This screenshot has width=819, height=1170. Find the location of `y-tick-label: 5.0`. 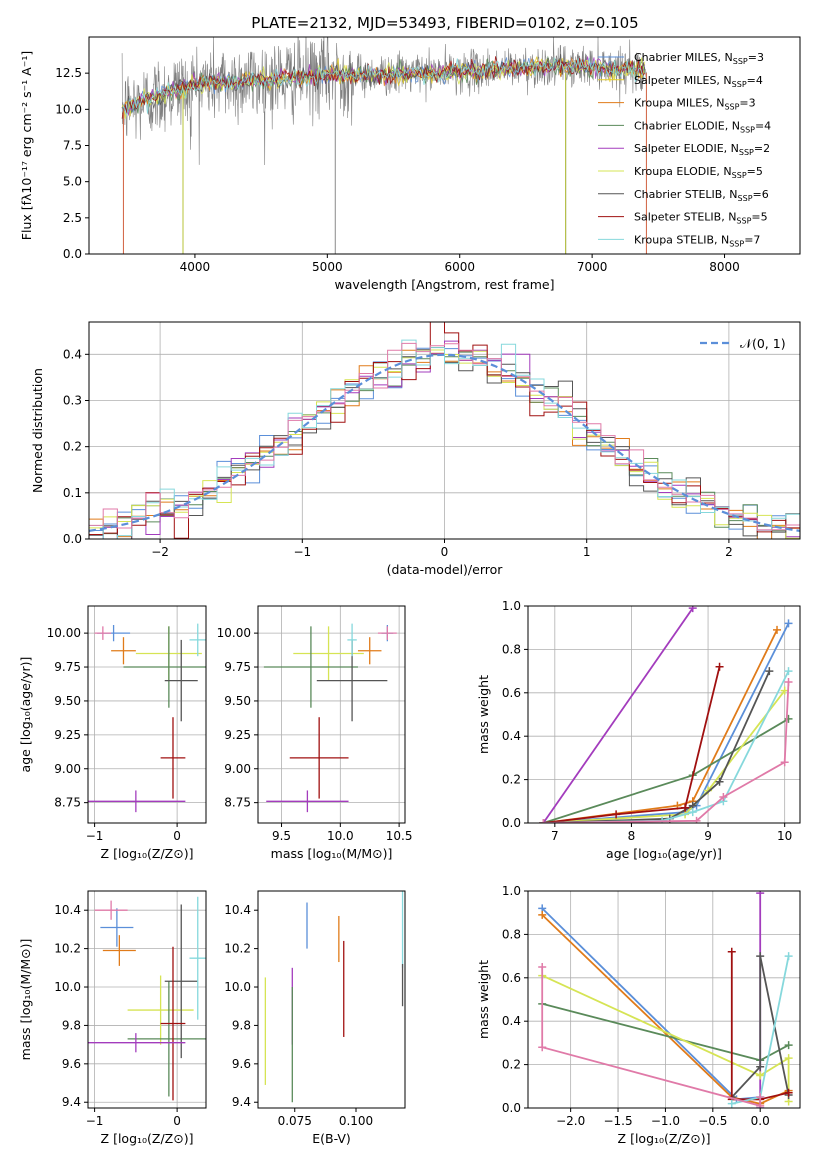

y-tick-label: 5.0 is located at coordinates (72, 182).